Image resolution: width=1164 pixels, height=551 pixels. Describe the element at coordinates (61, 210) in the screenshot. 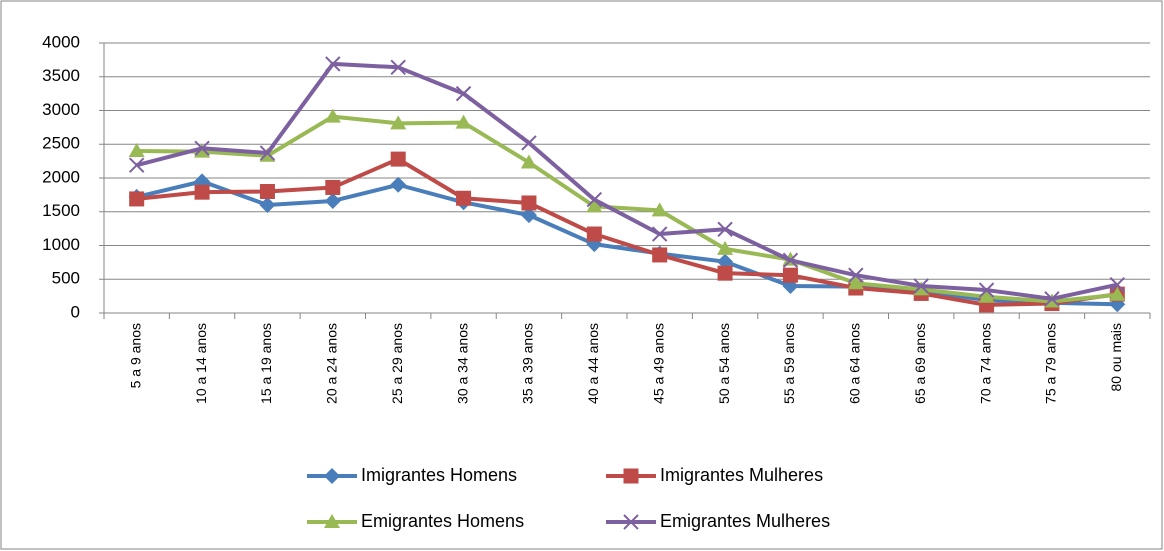

I see `y-tick-label: 1500` at that location.